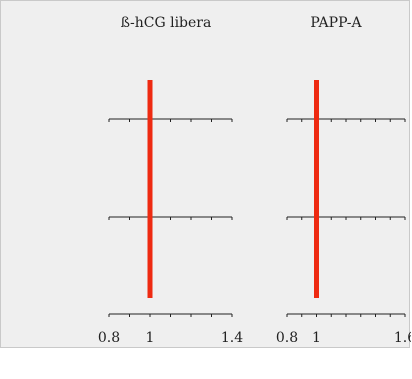  What do you see at coordinates (336, 23) in the screenshot?
I see `panel-title: PAPP-A` at bounding box center [336, 23].